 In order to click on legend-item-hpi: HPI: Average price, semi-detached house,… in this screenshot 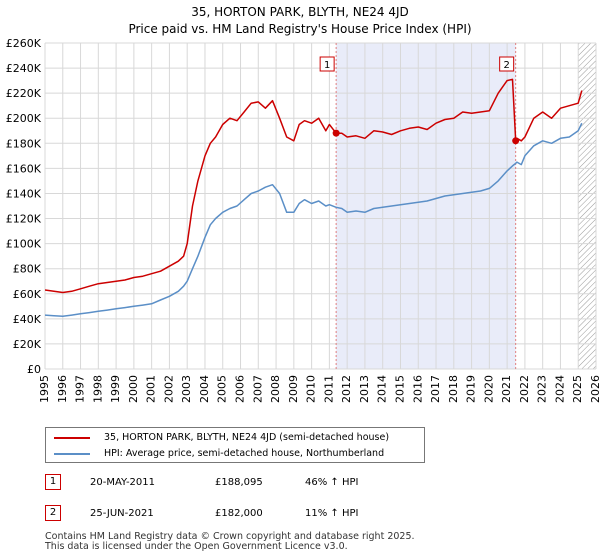, I will do `click(219, 454)`.